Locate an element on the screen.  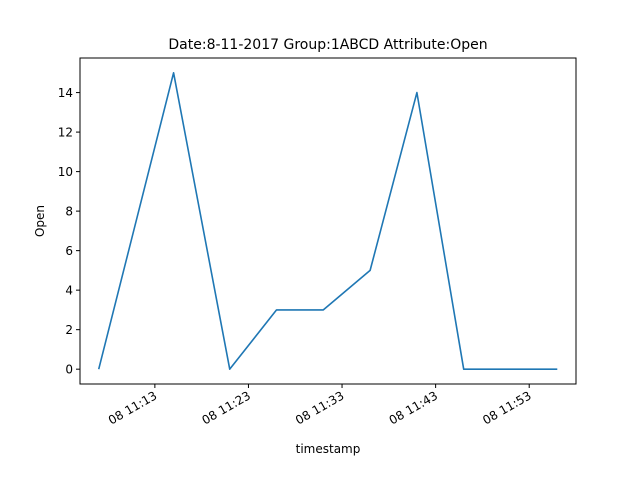
y-tick-label: 6 is located at coordinates (69, 251).